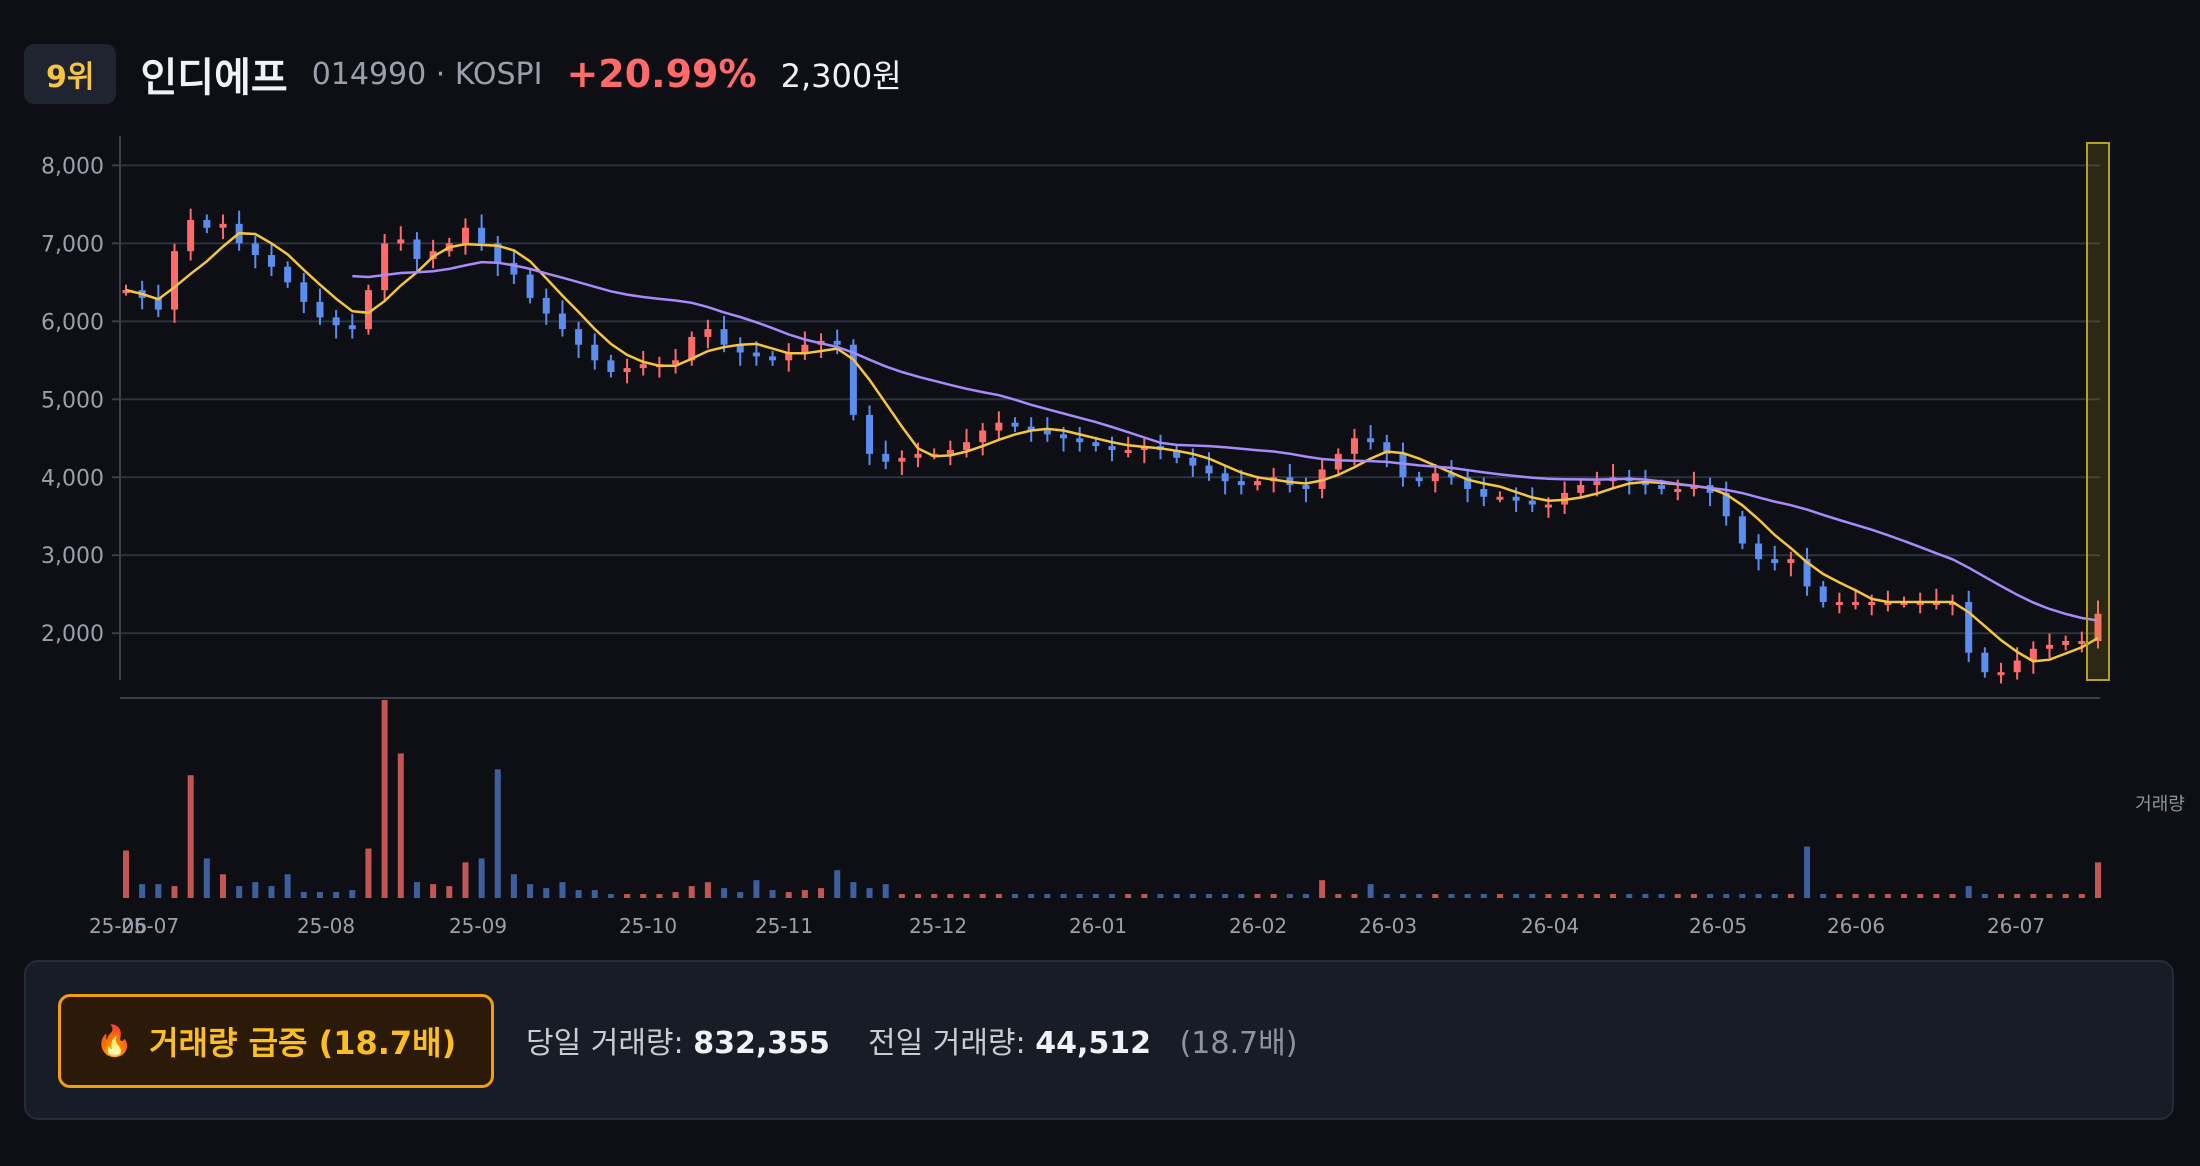  I want to click on volume-axis-label: 거래량, so click(2160, 804).